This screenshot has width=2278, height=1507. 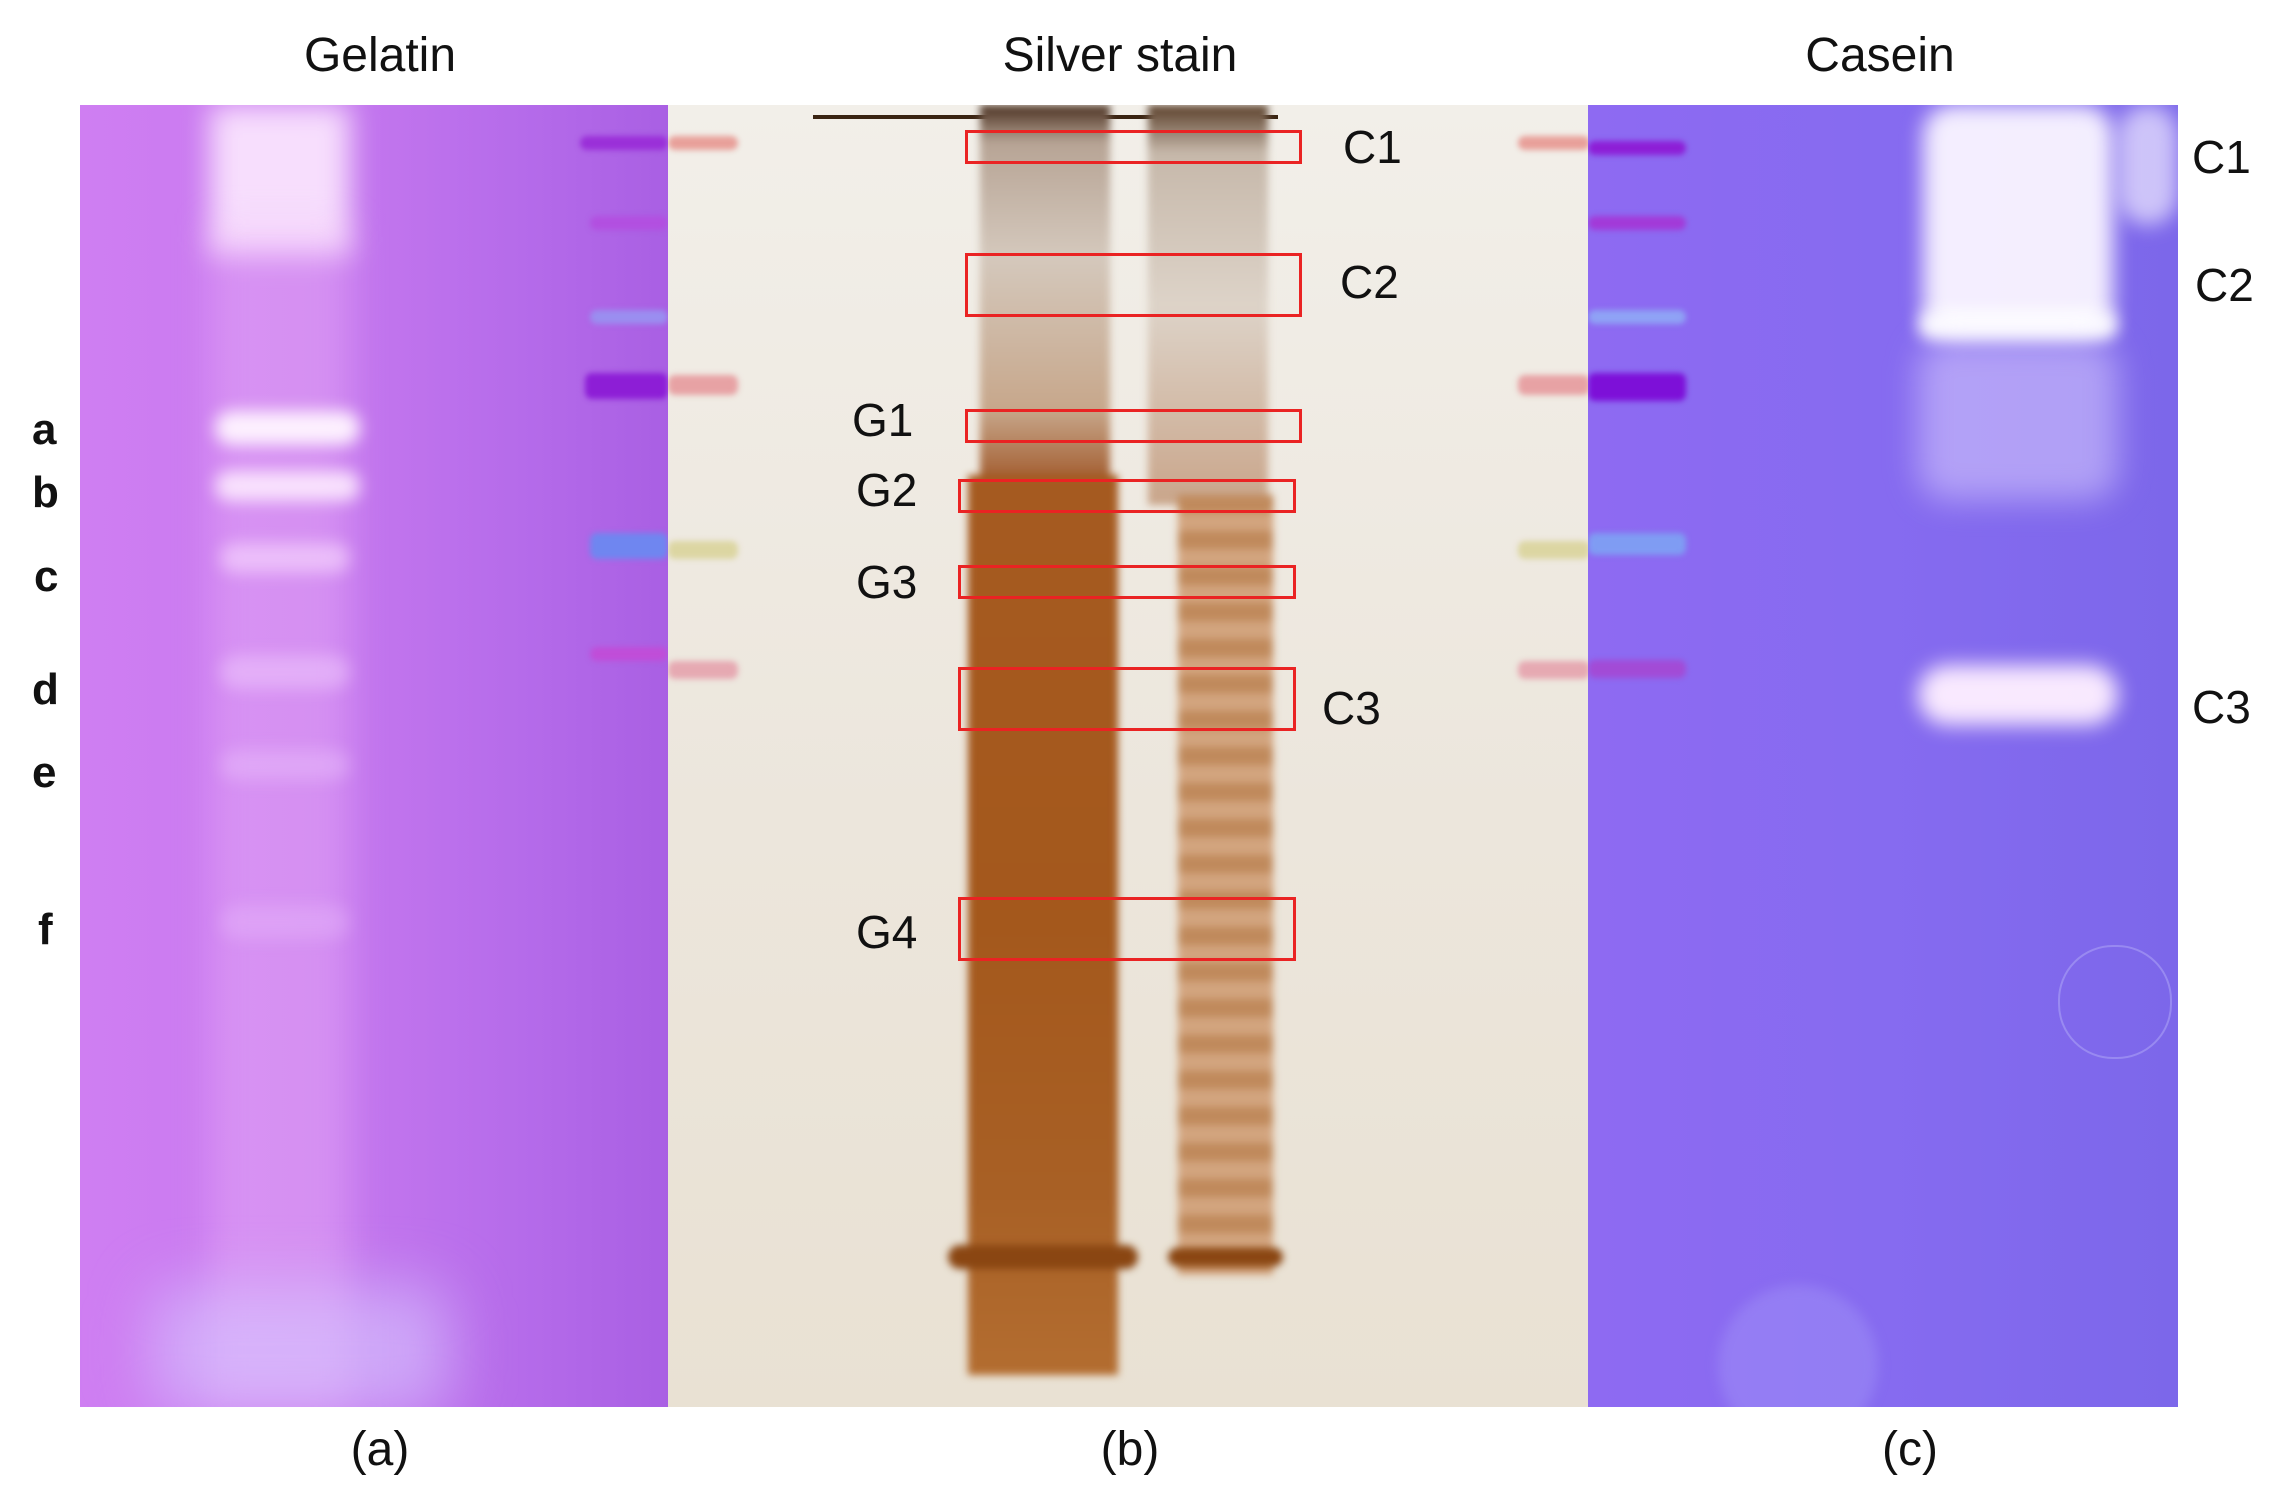 What do you see at coordinates (1351, 708) in the screenshot?
I see `label-c3: C3` at bounding box center [1351, 708].